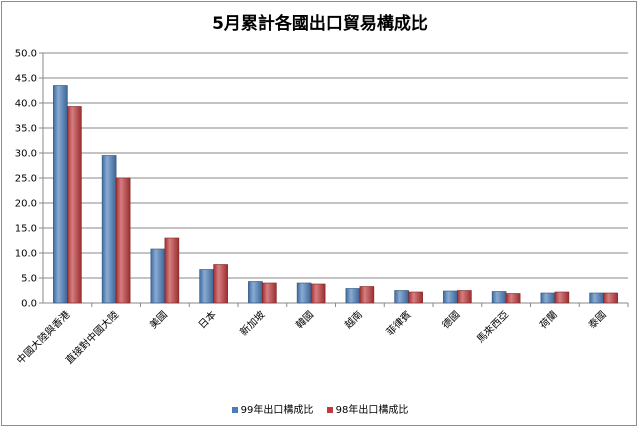 This screenshot has width=640, height=429. What do you see at coordinates (398, 323) in the screenshot?
I see `x-tick-label: 菲律賓` at bounding box center [398, 323].